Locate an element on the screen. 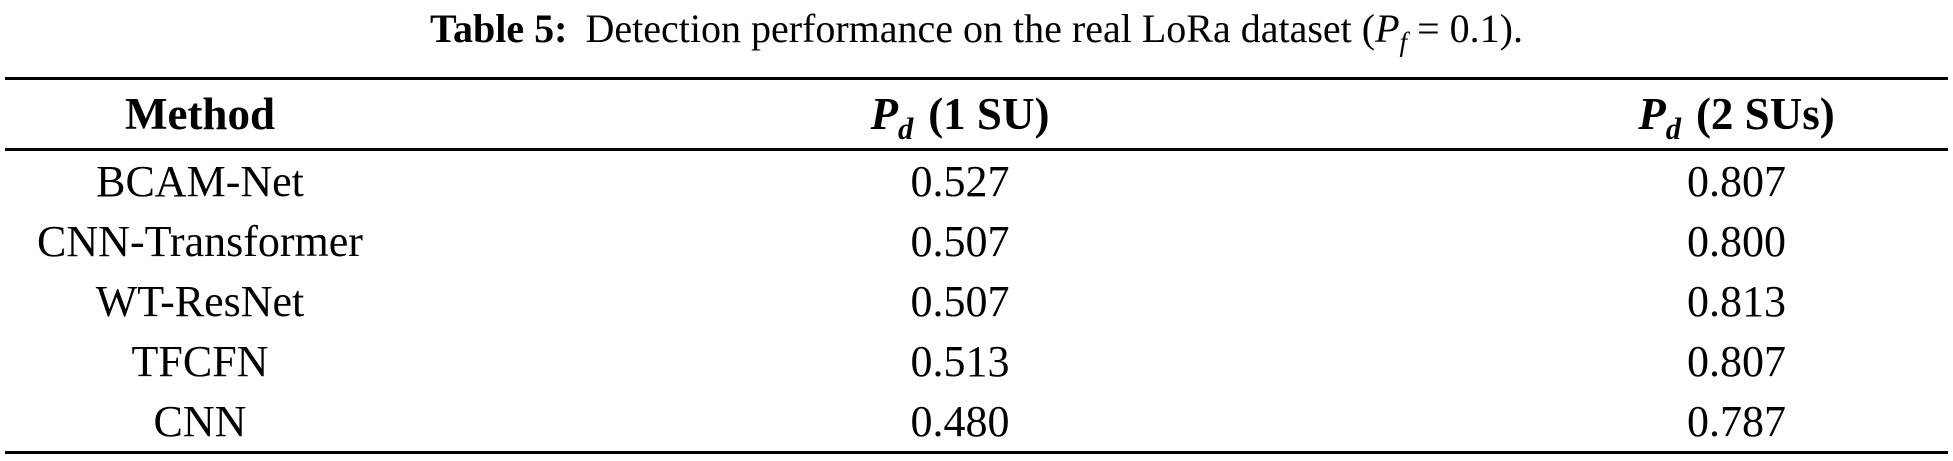  table-row: CNN-Transformer 0.507 0.800 is located at coordinates (976, 241).